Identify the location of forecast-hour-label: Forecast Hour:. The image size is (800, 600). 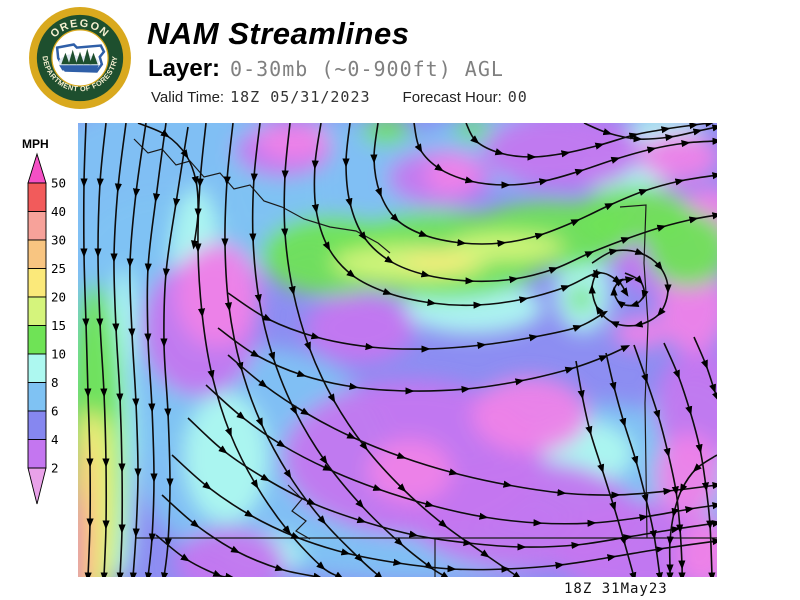
(452, 97).